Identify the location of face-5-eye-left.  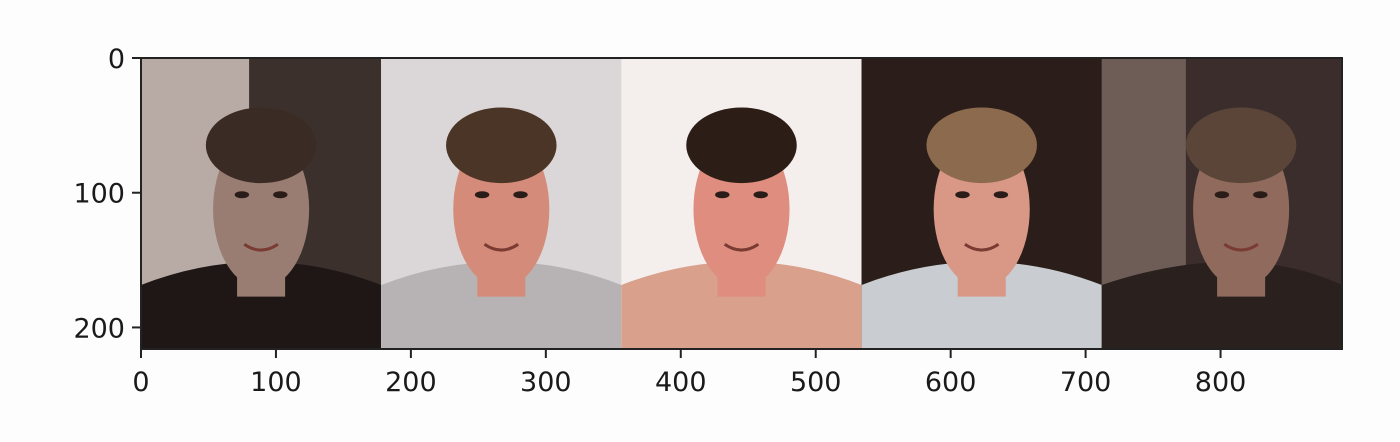
(1222, 195).